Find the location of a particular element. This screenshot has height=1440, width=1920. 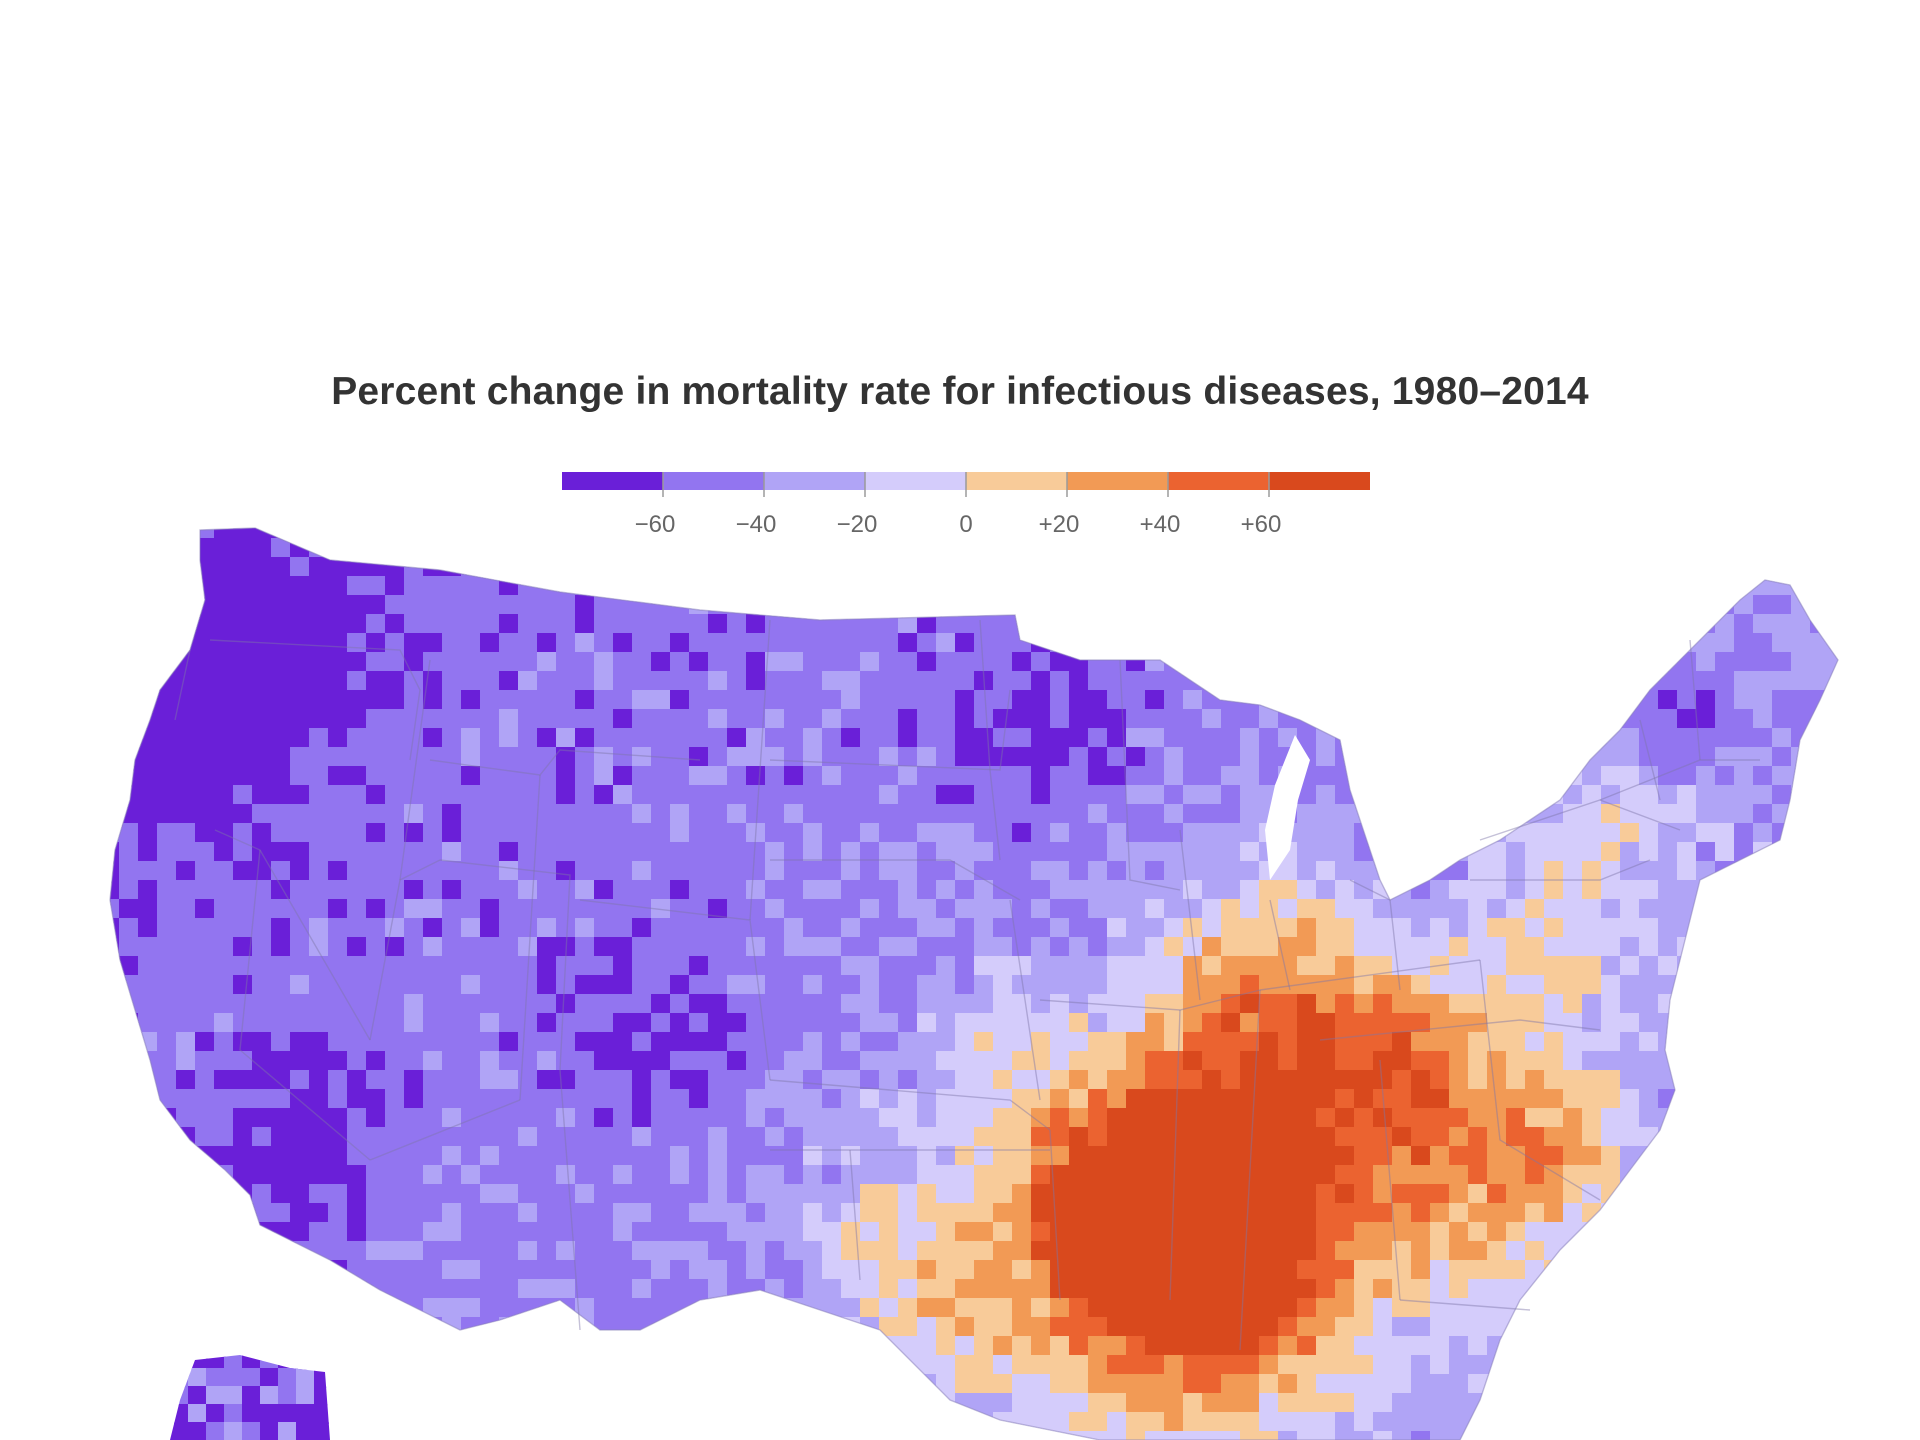

lake-michigan is located at coordinates (1287, 807).